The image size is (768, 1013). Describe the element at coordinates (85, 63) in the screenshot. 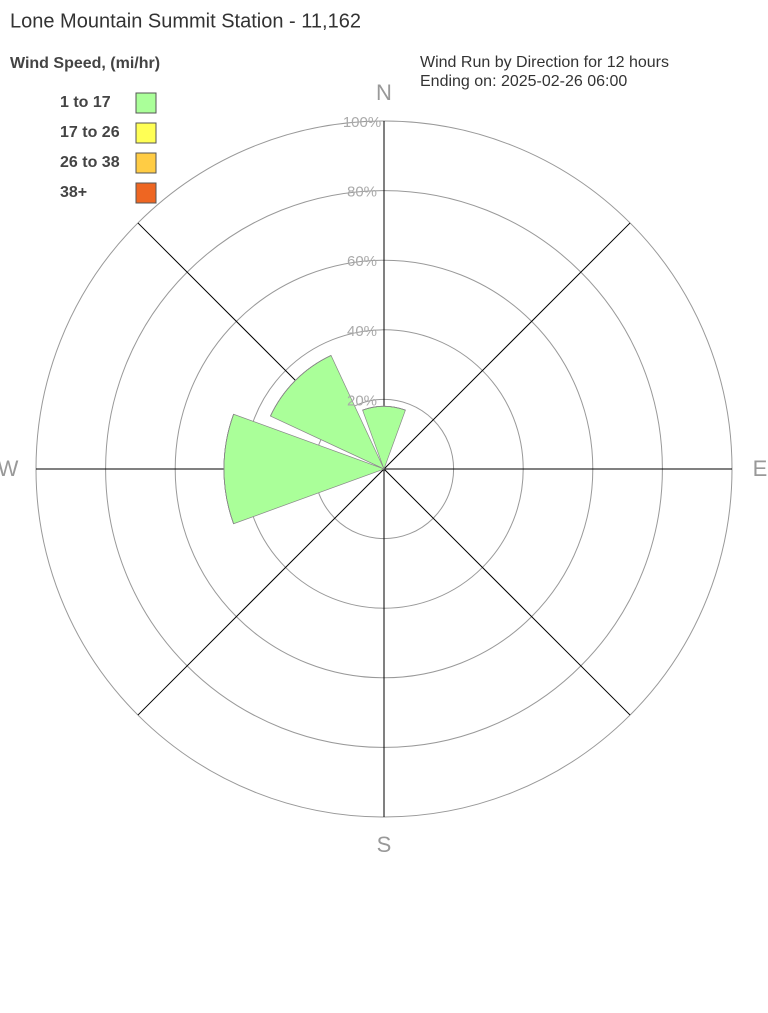

I see `legend-title: Wind Speed, (mi/hr)` at that location.